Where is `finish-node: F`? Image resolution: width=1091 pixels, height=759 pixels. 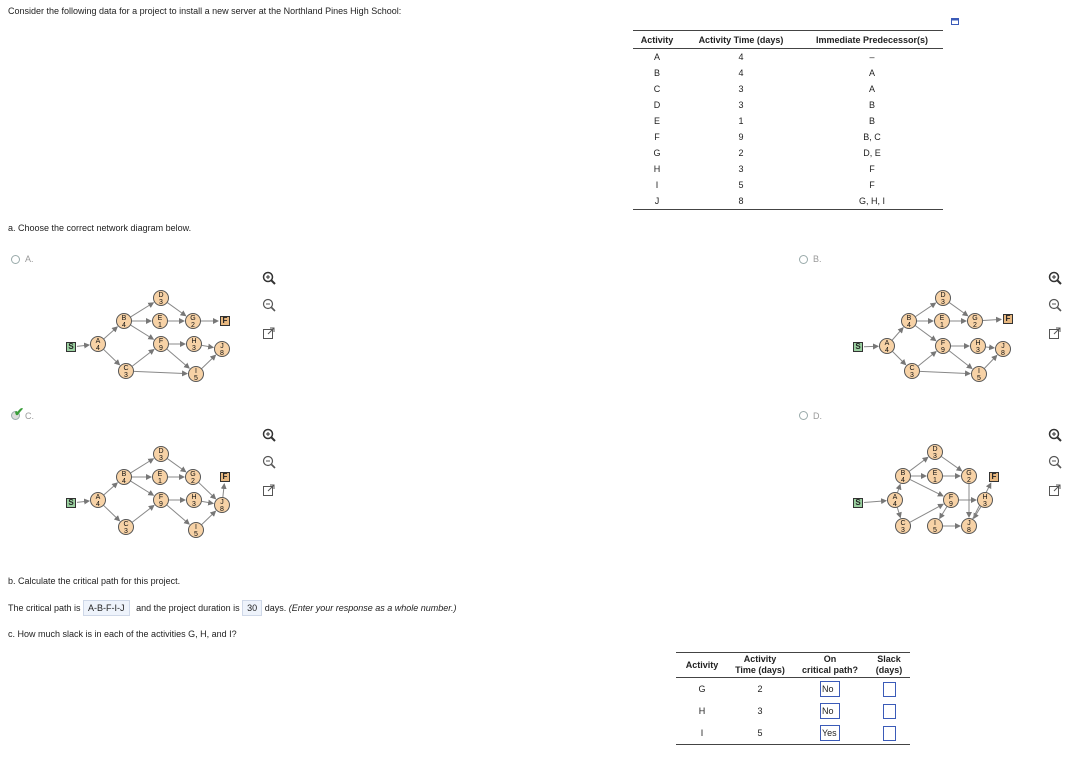 finish-node: F is located at coordinates (1008, 319).